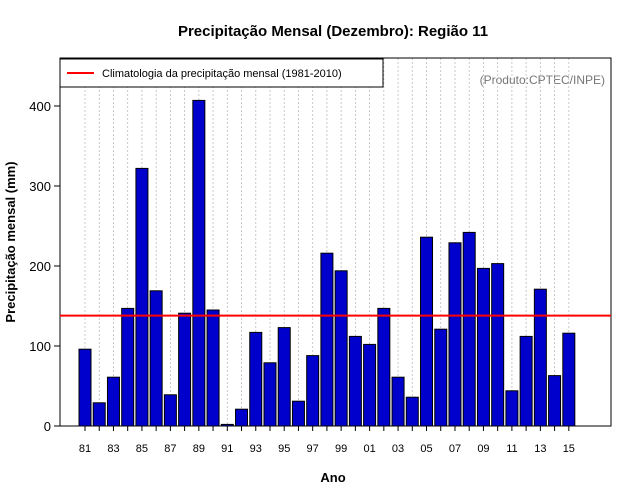 This screenshot has width=640, height=500. What do you see at coordinates (341, 449) in the screenshot?
I see `x-tick-label: 99` at bounding box center [341, 449].